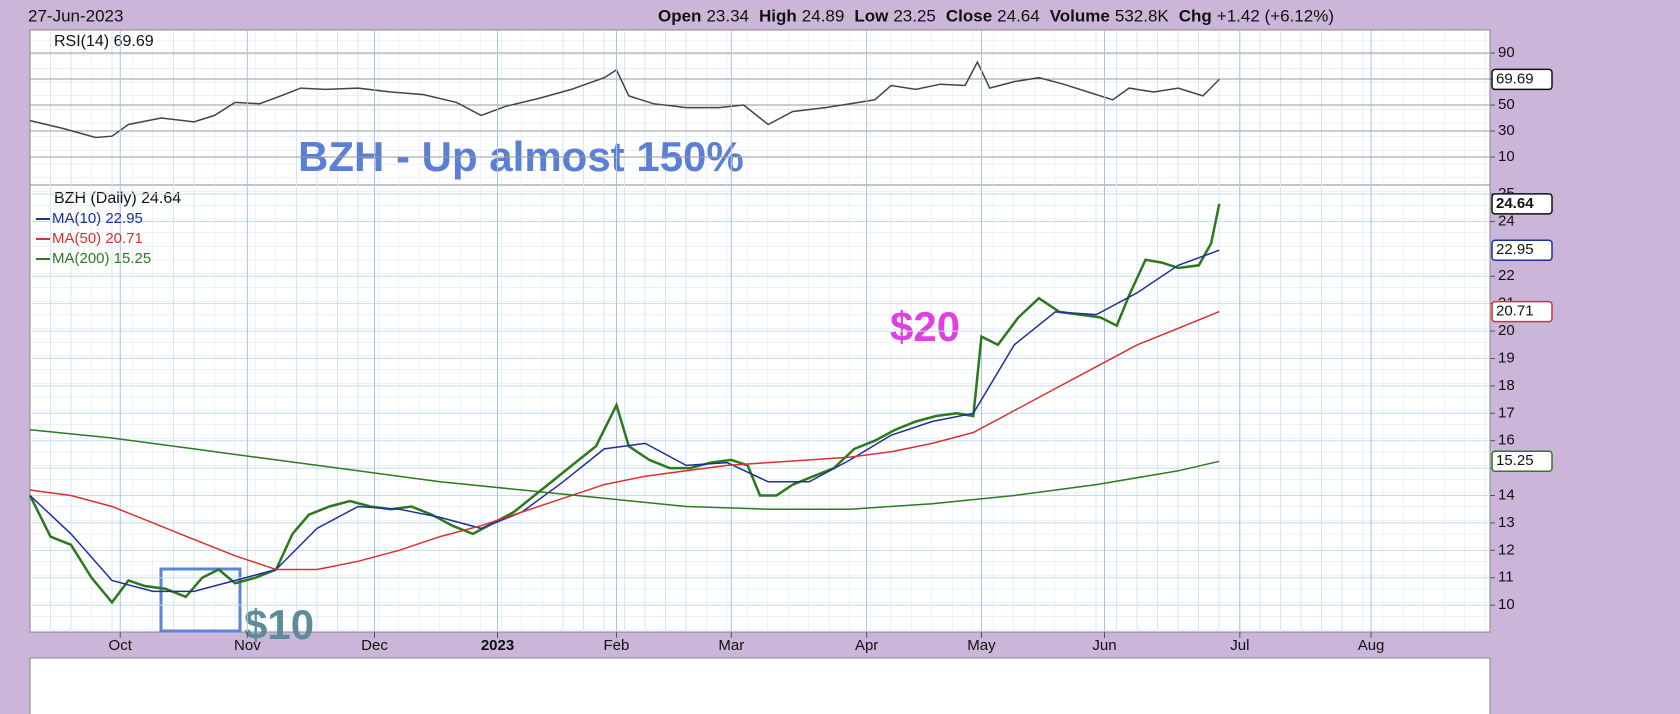 The width and height of the screenshot is (1680, 714). What do you see at coordinates (871, 15) in the screenshot?
I see `header-label: Low` at bounding box center [871, 15].